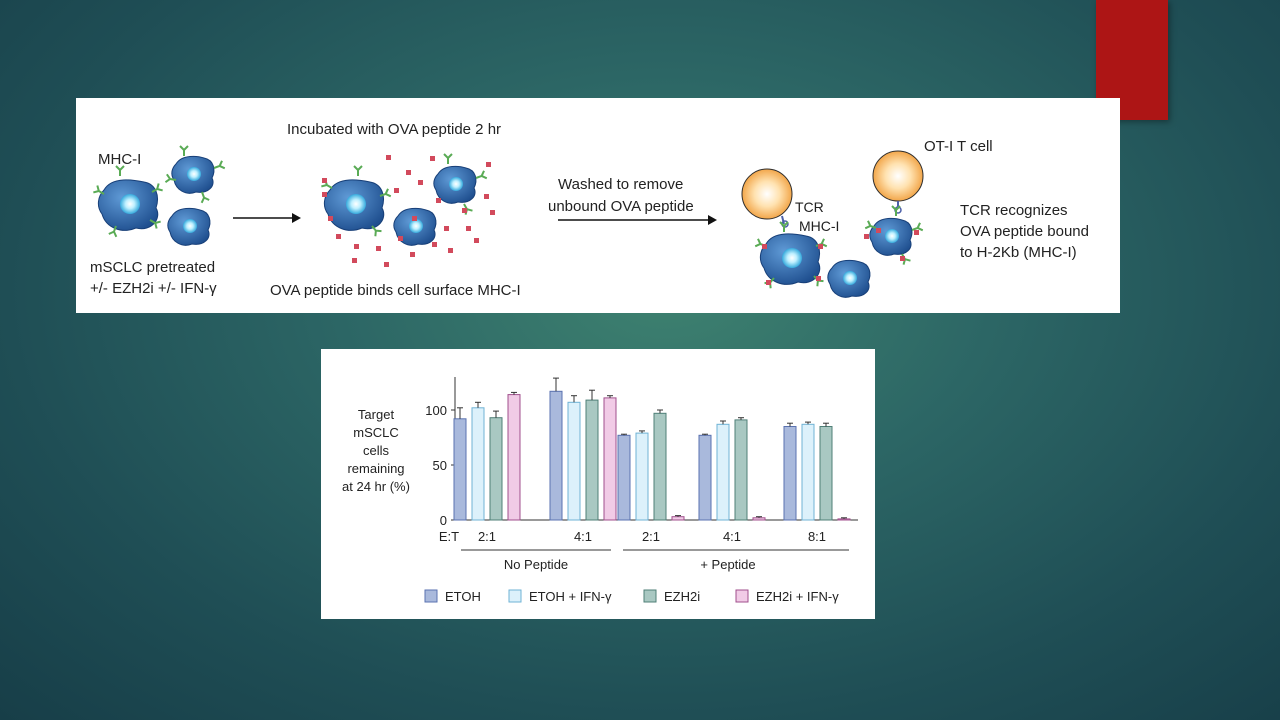  I want to click on incubated-label: Incubated with OVA peptide 2 hr, so click(394, 129).